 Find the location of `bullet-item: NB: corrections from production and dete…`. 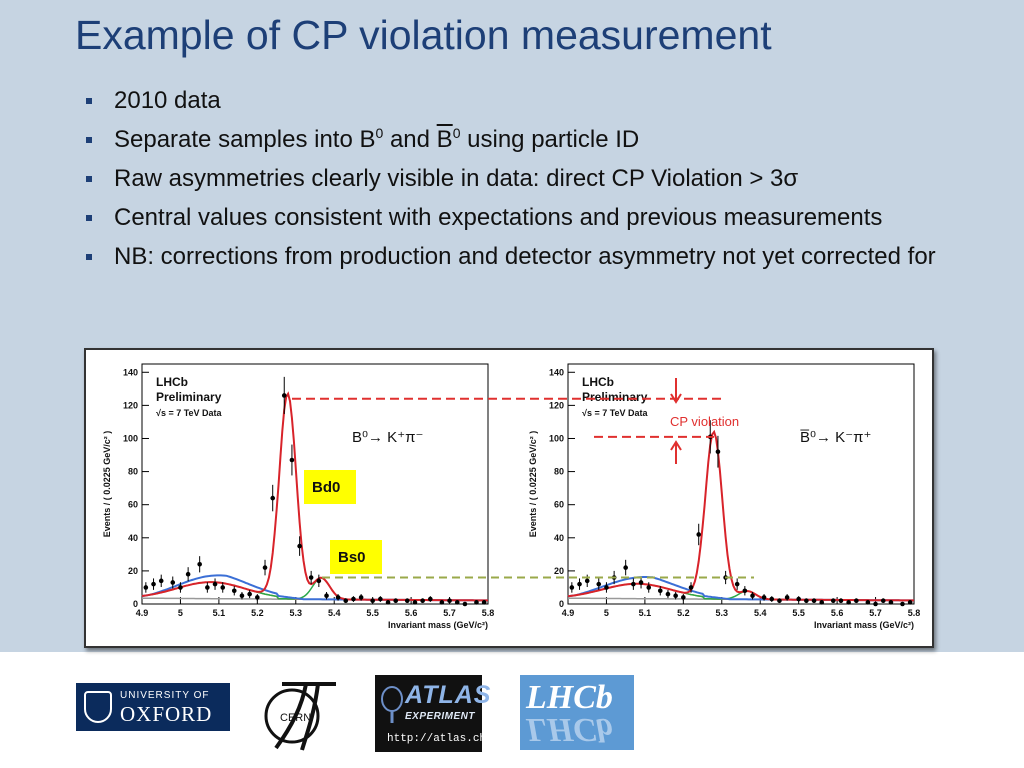

bullet-item: NB: corrections from production and dete… is located at coordinates (521, 257).